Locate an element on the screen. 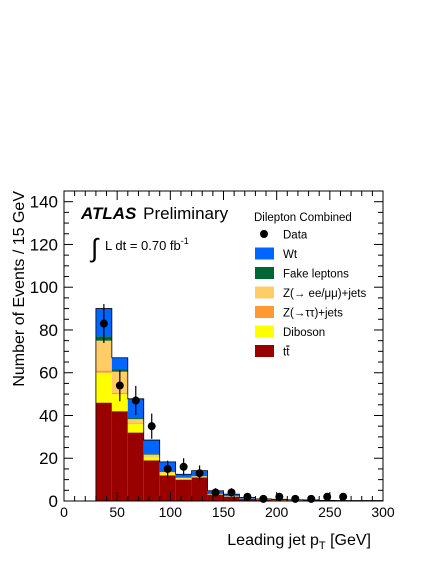 The width and height of the screenshot is (436, 564). y-tick-label-100: 100 is located at coordinates (44, 287).